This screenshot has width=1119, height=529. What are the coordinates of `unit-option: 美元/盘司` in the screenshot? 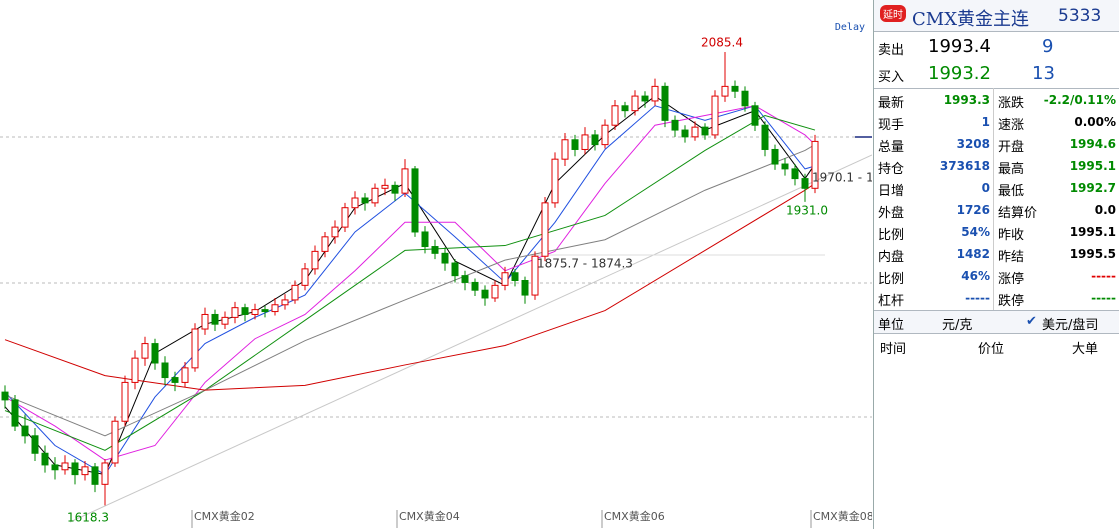 It's located at (1070, 325).